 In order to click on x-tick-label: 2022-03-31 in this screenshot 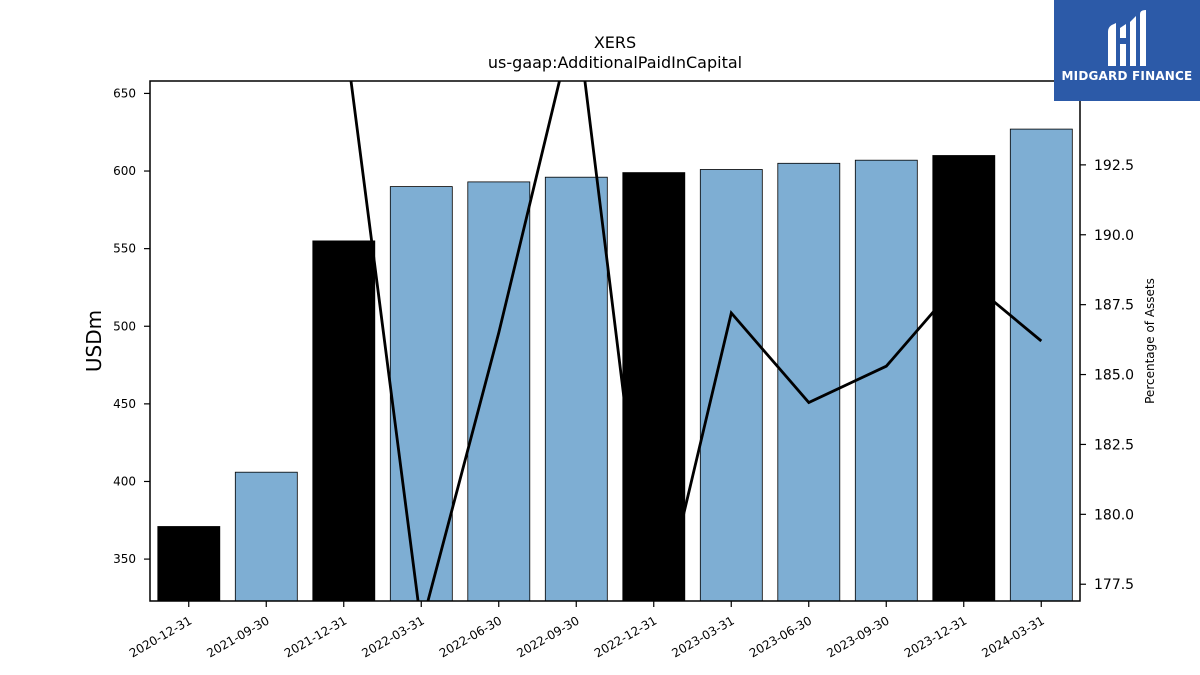, I will do `click(392, 636)`.